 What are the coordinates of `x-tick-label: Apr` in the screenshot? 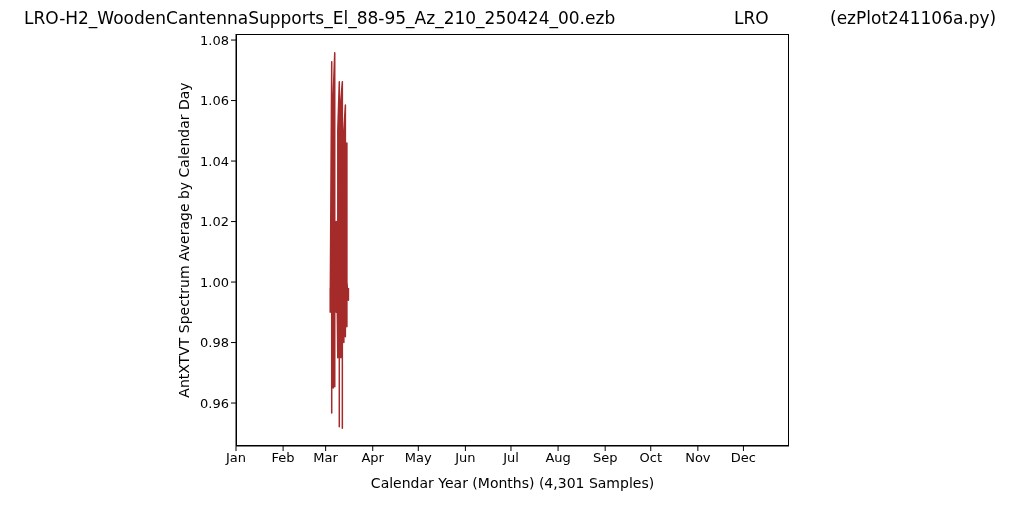 It's located at (373, 458).